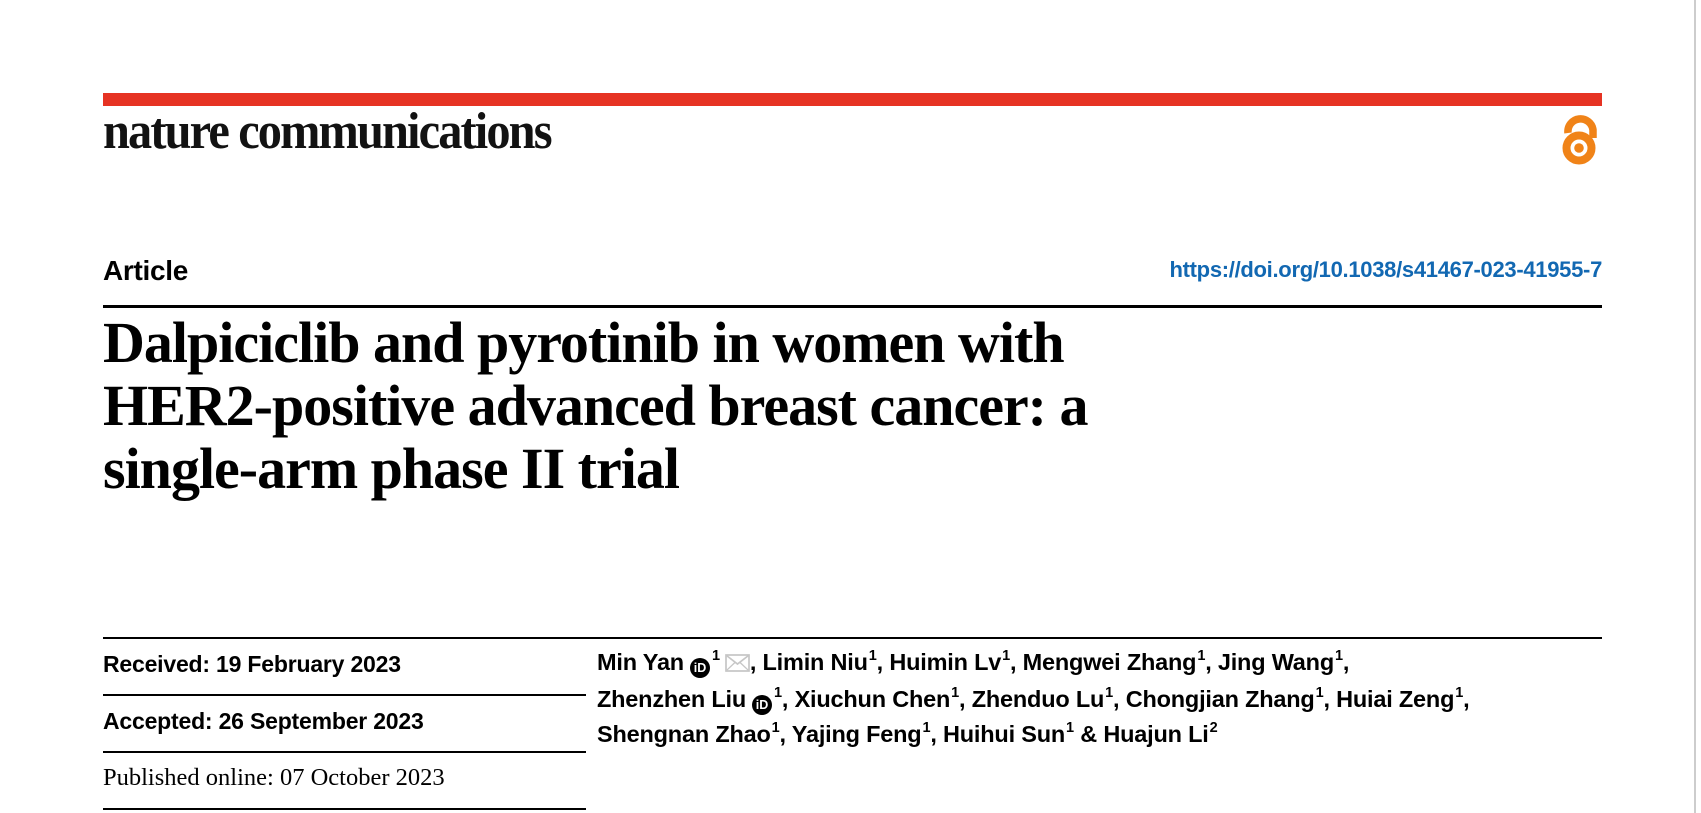 The height and width of the screenshot is (813, 1701). Describe the element at coordinates (684, 734) in the screenshot. I see `author-name: Shengnan Zhao` at that location.